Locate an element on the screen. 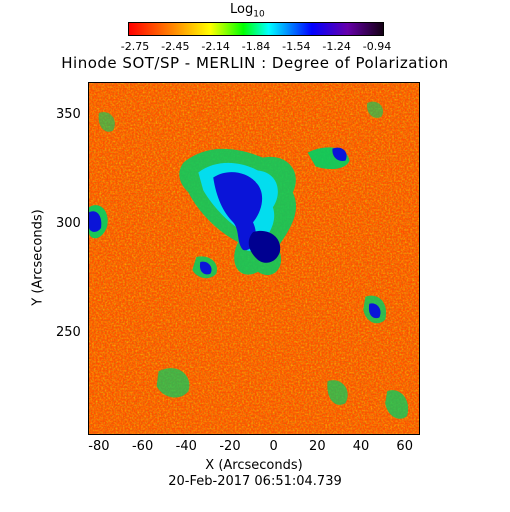  colorbar is located at coordinates (256, 29).